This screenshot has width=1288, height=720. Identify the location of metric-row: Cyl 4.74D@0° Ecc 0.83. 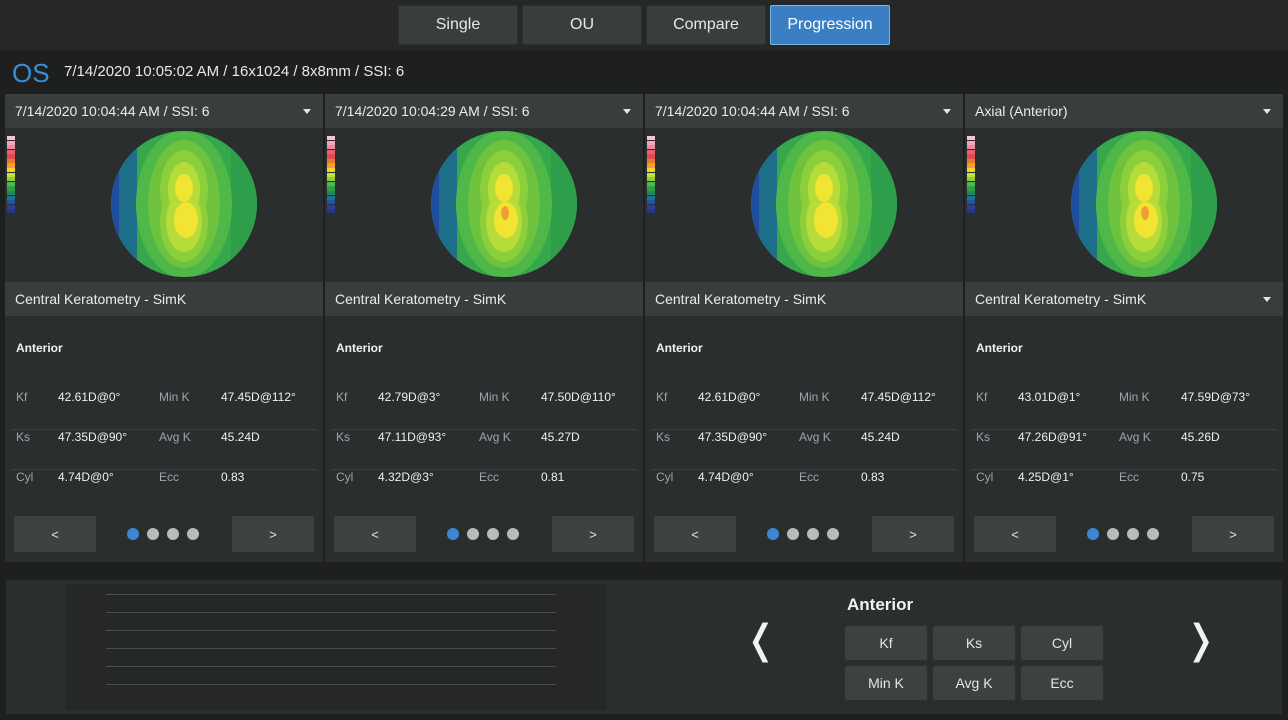
(804, 490).